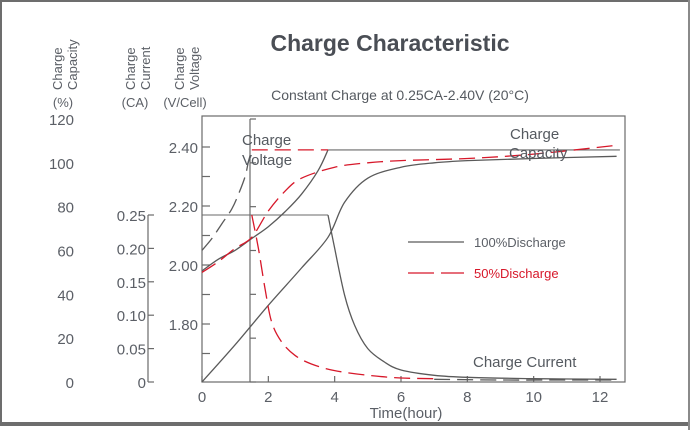 The image size is (690, 430). Describe the element at coordinates (183, 325) in the screenshot. I see `voltage-axis-tick-label: 1.80` at that location.